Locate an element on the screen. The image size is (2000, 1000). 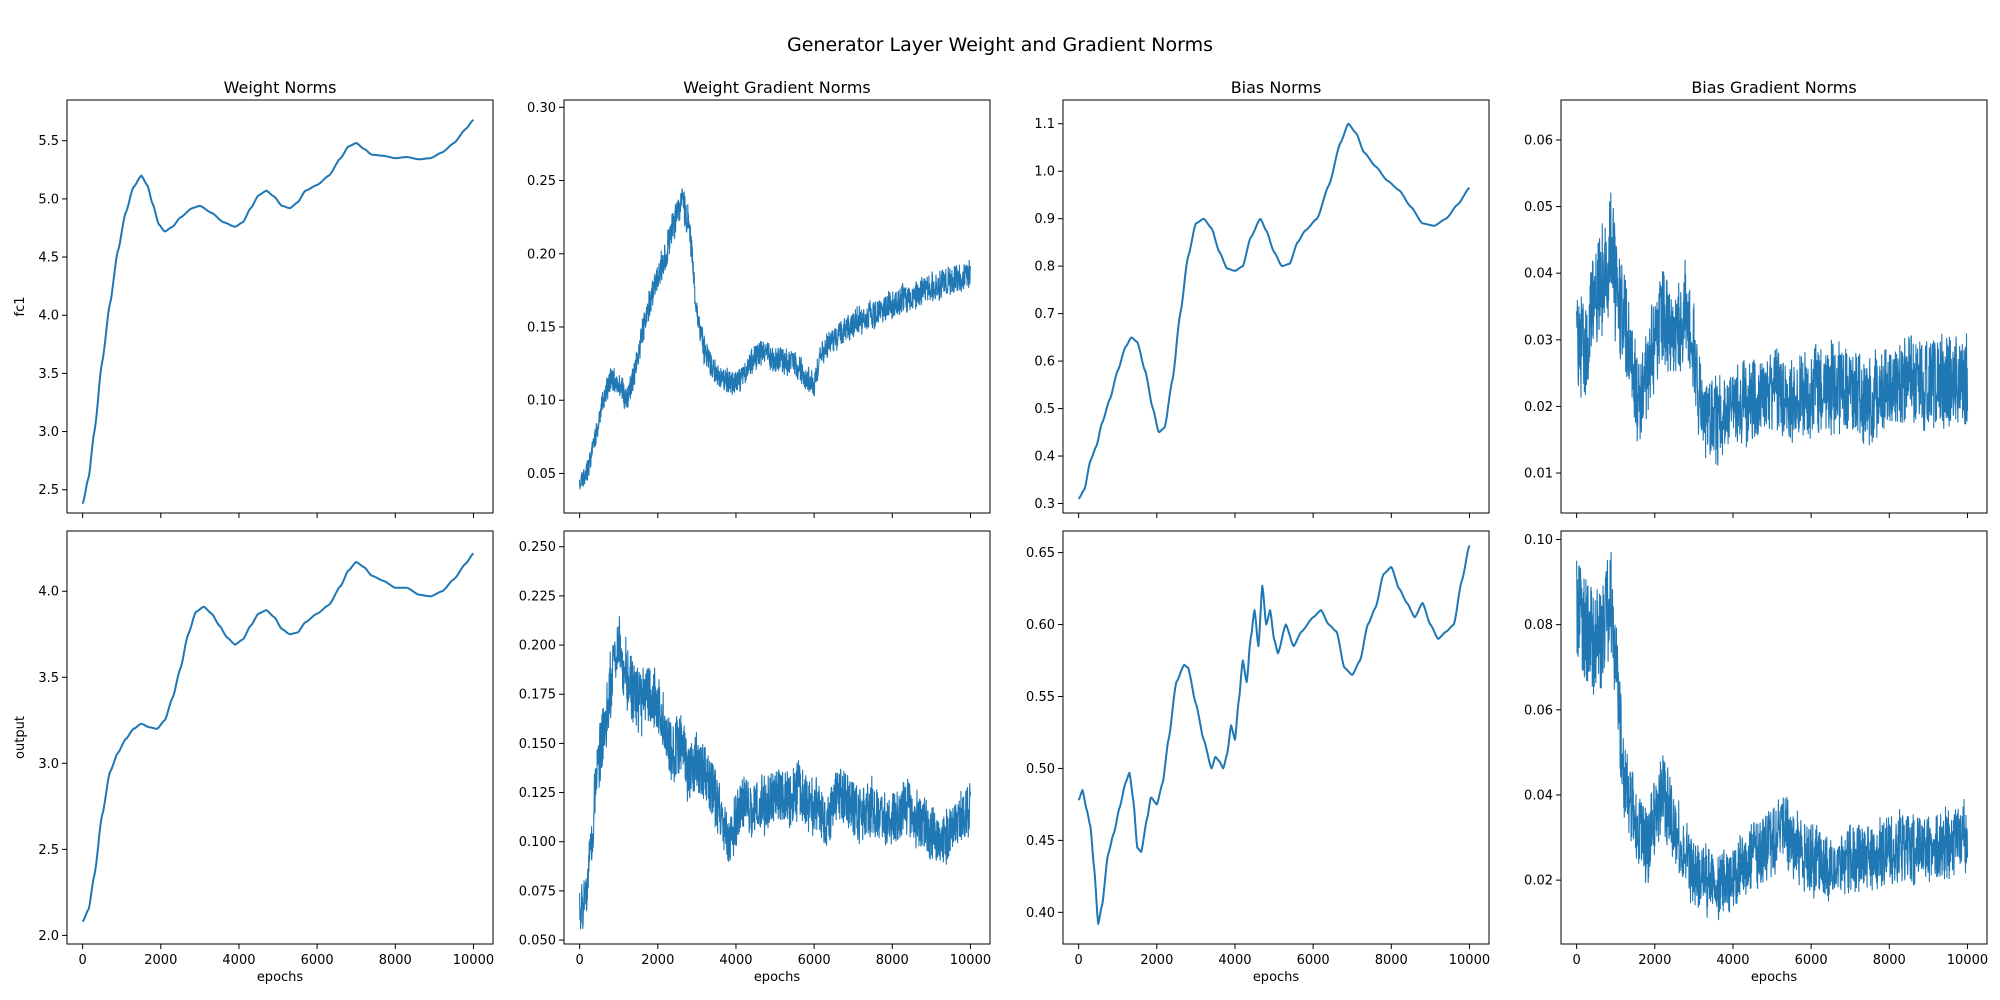
y-axis-label: fc1 is located at coordinates (20, 307).